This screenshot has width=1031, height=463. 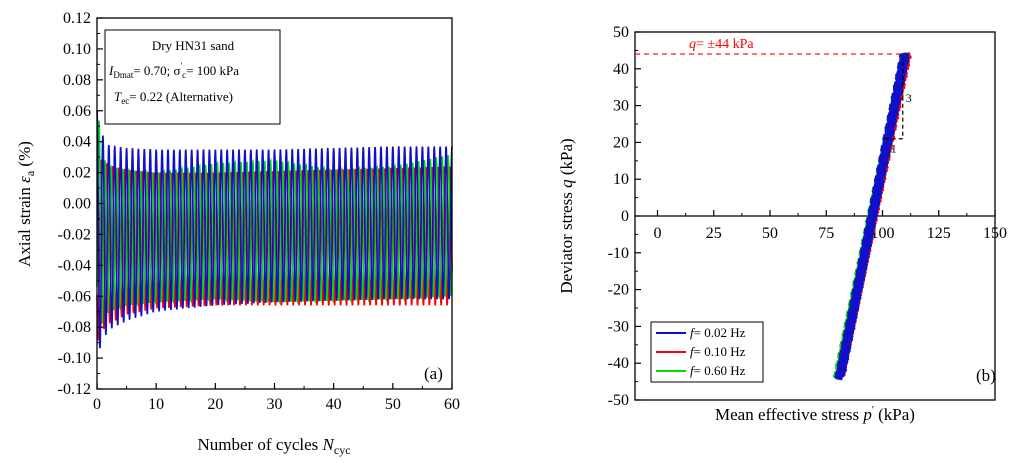 I want to click on legend-entry-0: f= 0.02 Hz, so click(x=718, y=332).